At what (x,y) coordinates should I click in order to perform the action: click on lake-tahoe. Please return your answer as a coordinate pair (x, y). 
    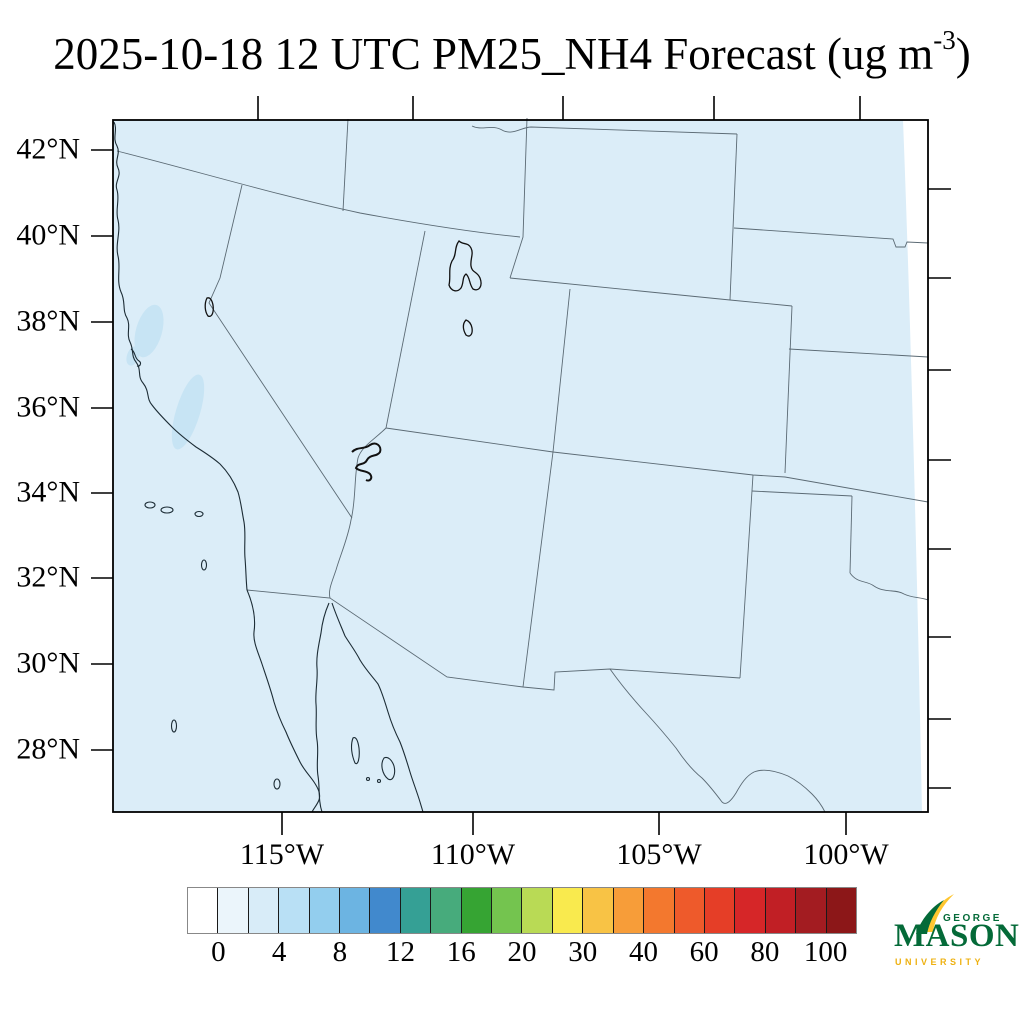
    Looking at the image, I should click on (209, 307).